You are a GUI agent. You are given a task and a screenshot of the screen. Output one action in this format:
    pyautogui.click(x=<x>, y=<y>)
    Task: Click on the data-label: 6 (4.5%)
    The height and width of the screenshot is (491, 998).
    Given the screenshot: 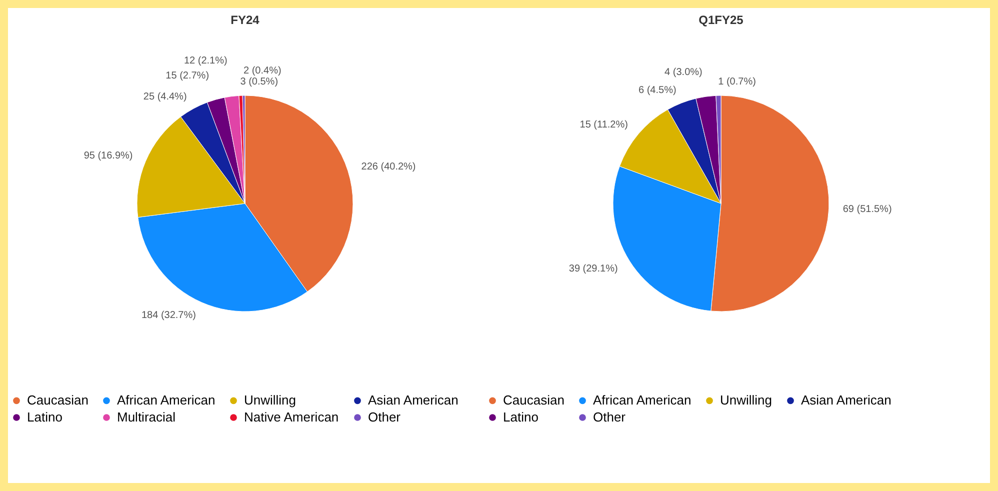 What is the action you would take?
    pyautogui.click(x=657, y=90)
    